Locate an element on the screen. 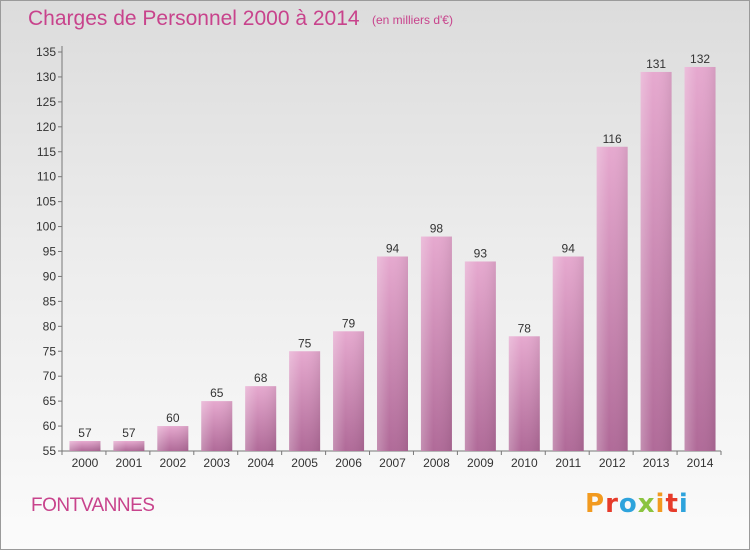  y-tick-label: 90 is located at coordinates (50, 276).